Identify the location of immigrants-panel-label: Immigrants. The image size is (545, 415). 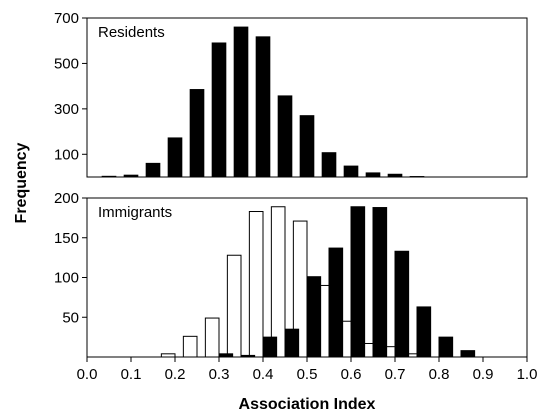
(135, 212).